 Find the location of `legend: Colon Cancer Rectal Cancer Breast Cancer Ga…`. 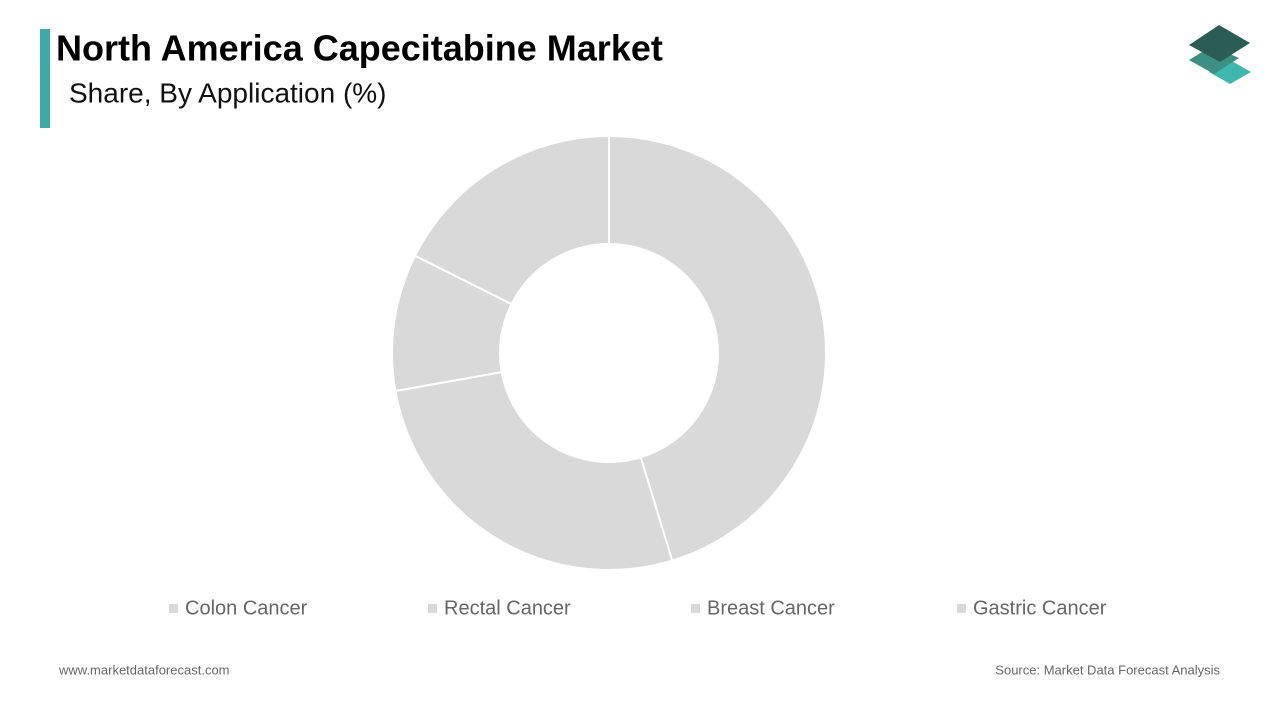

legend: Colon Cancer Rectal Cancer Breast Cancer Ga… is located at coordinates (638, 608).